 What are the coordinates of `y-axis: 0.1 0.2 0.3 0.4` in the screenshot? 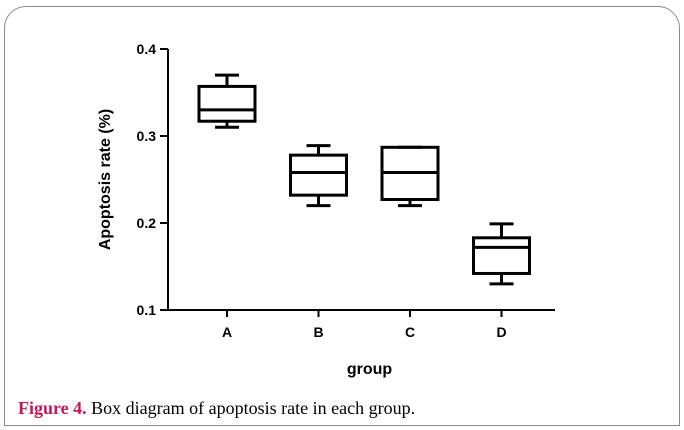 It's located at (153, 179).